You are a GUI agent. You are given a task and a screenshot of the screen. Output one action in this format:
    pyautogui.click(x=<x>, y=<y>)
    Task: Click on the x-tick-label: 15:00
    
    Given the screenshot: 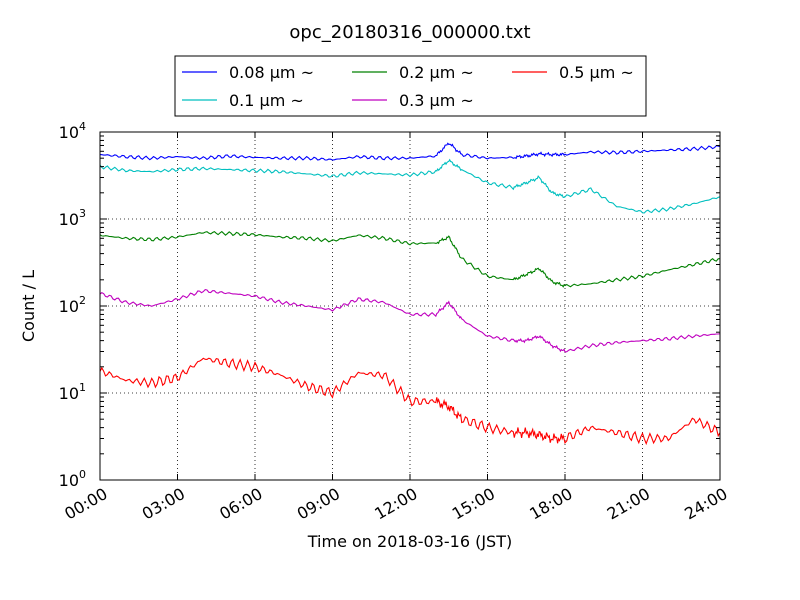 What is the action you would take?
    pyautogui.click(x=473, y=504)
    